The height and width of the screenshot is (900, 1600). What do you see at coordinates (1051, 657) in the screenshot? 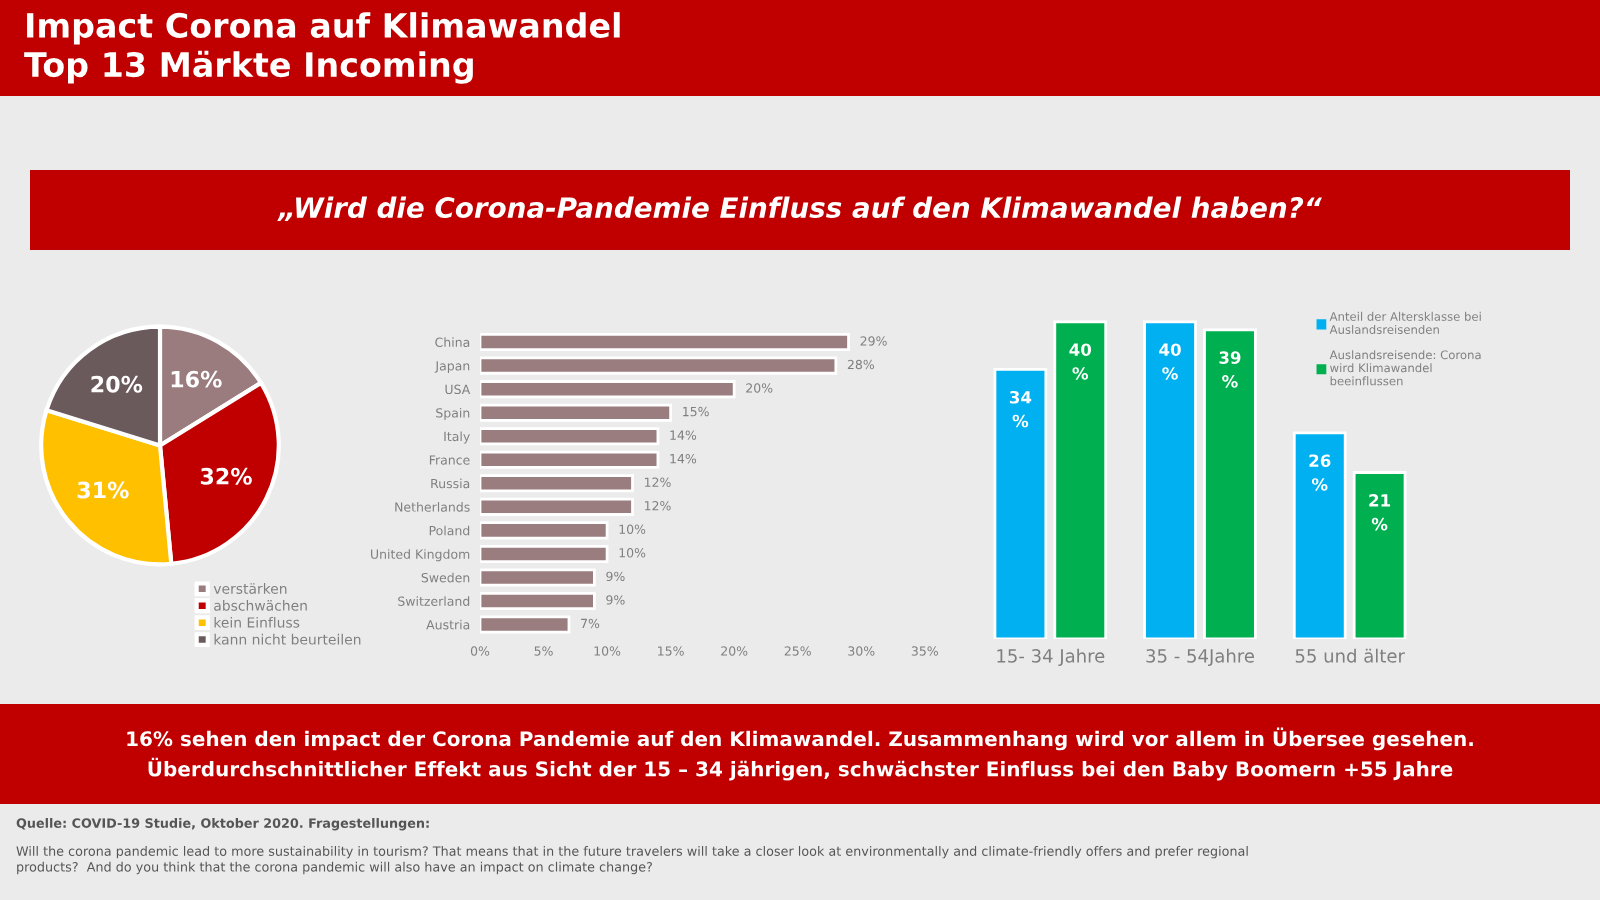
I see `x-tick-label: 15- 34 Jahre` at bounding box center [1051, 657].